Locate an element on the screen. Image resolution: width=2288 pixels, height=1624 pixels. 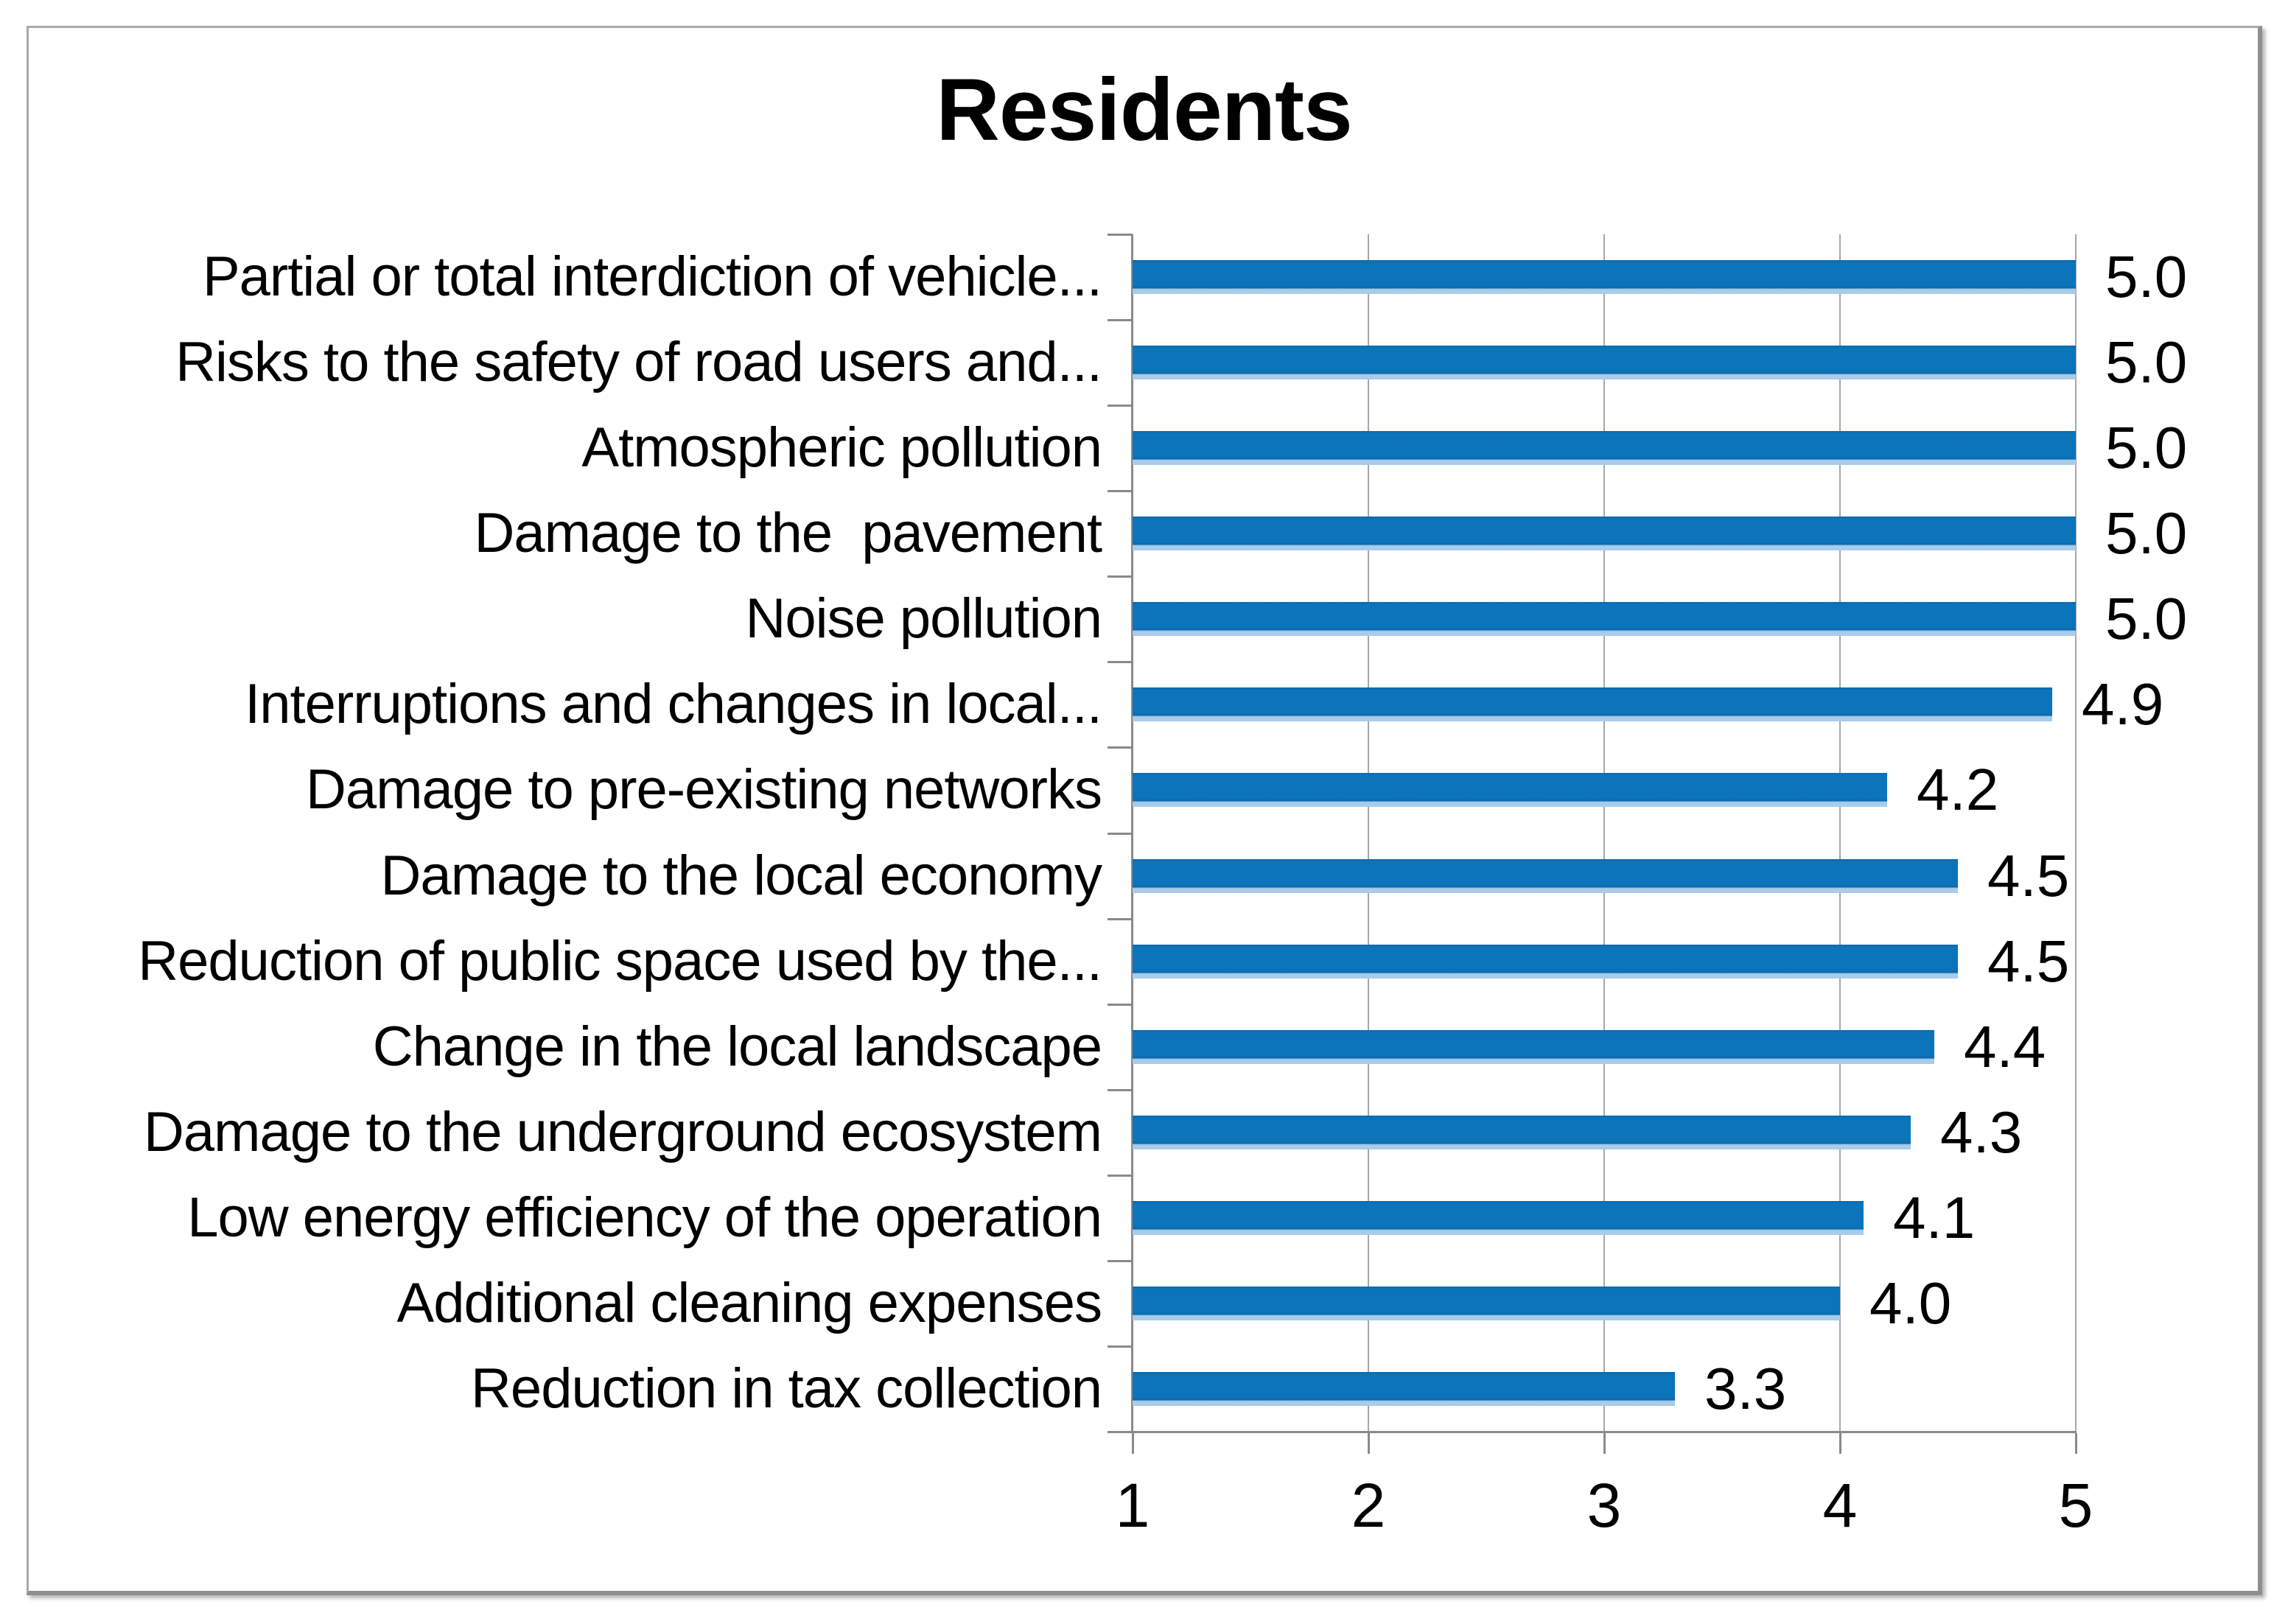
value-label: 4.1 is located at coordinates (1934, 1217).